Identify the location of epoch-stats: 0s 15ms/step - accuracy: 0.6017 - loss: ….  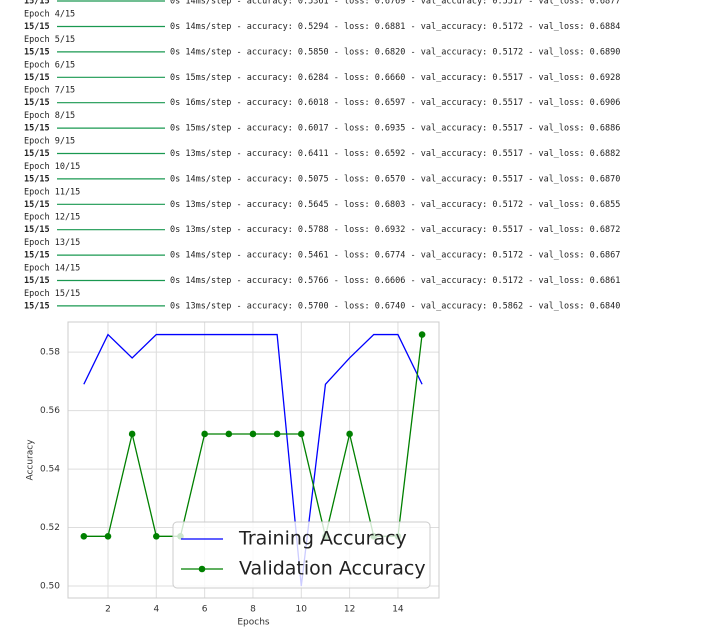
(395, 129).